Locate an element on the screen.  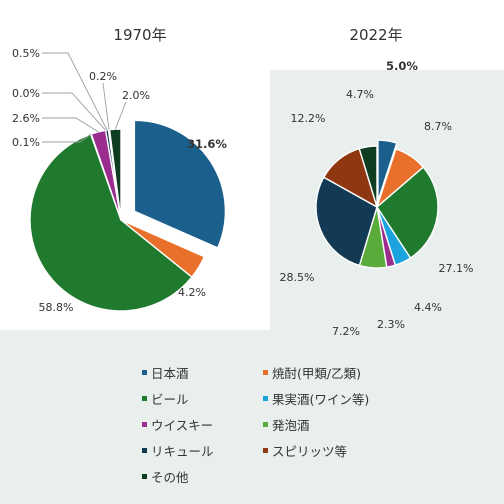
pie-1970-data-label-7: 0.5% is located at coordinates (26, 53).